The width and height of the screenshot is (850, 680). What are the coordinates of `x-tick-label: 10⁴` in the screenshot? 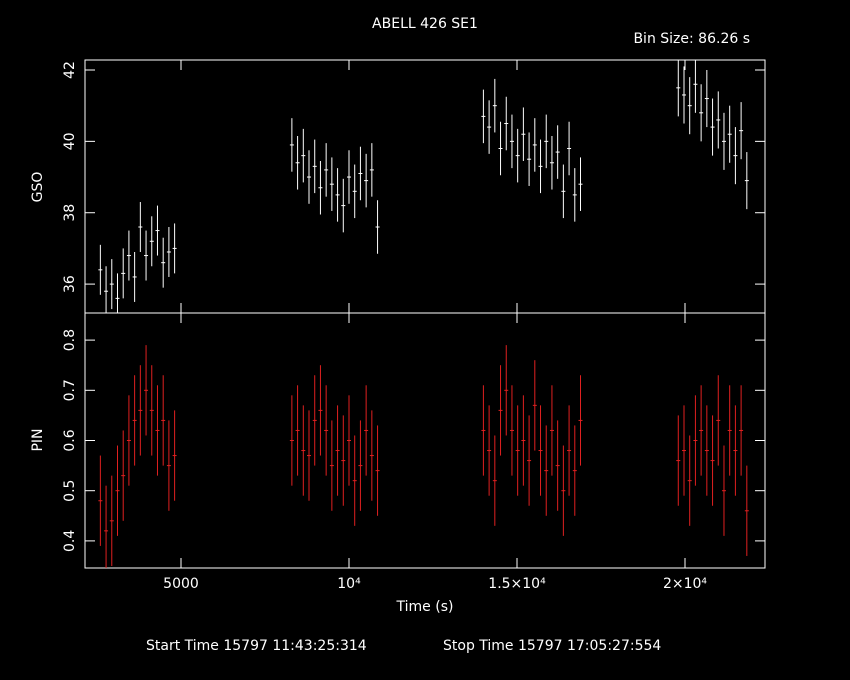 It's located at (349, 584).